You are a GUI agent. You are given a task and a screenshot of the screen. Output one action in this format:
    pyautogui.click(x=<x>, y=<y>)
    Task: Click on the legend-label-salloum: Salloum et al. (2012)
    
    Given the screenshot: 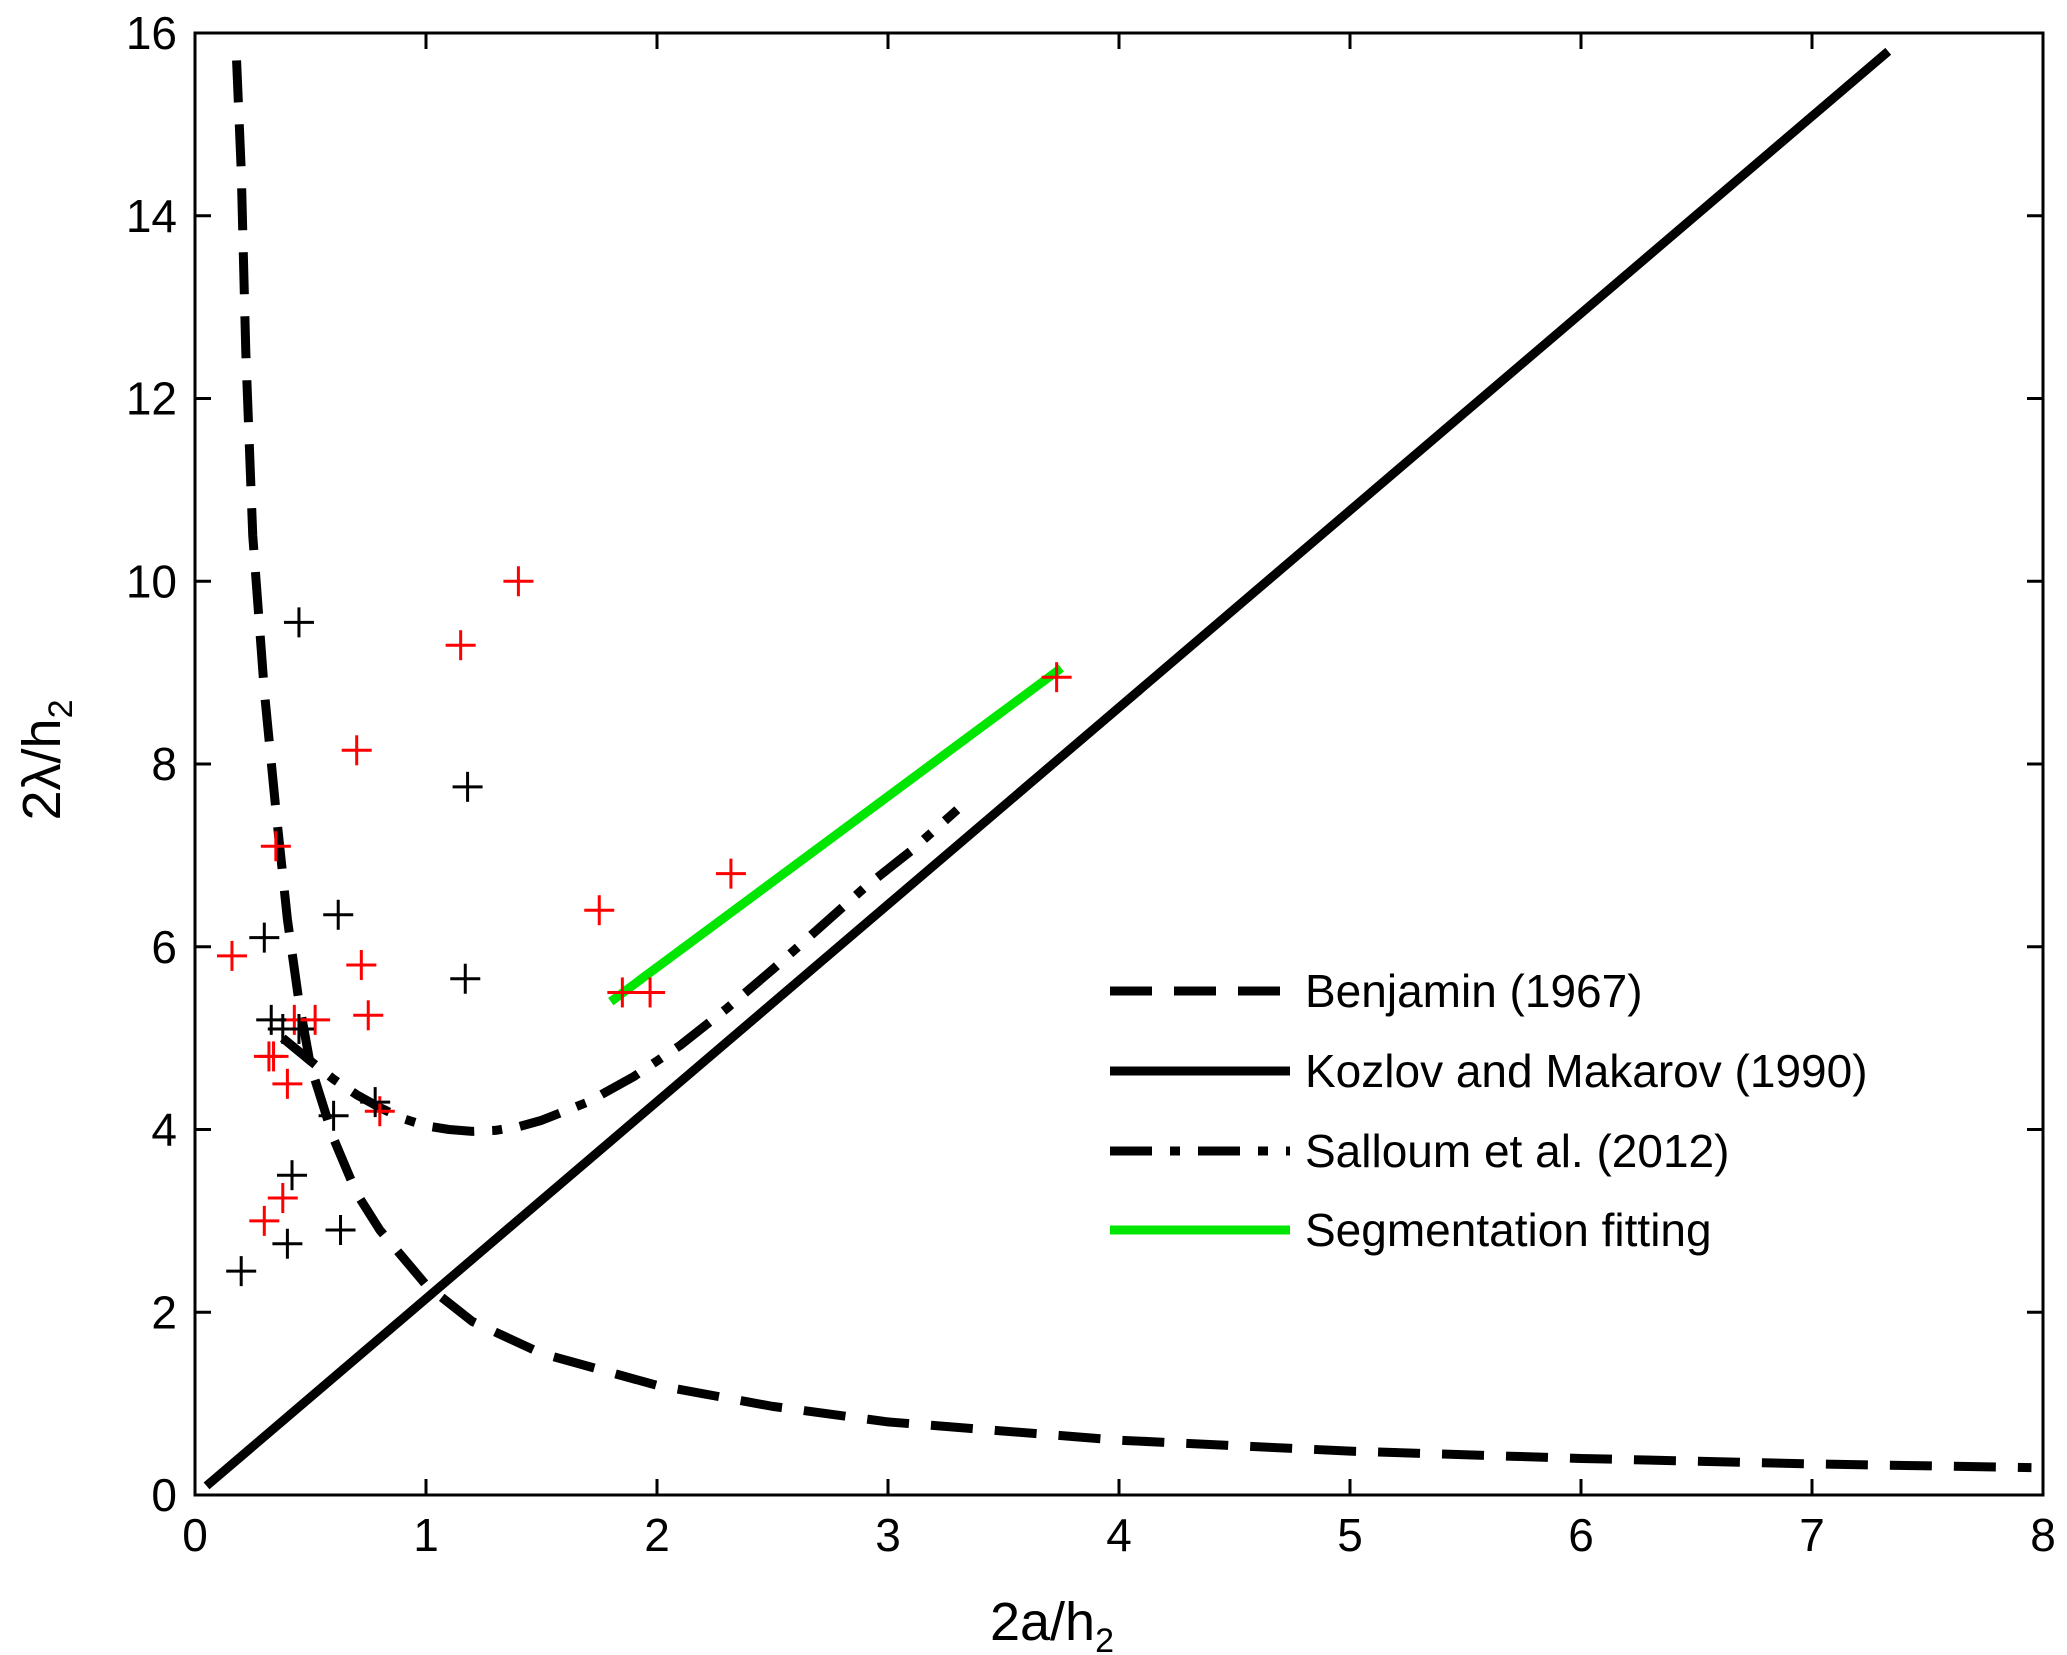 What is the action you would take?
    pyautogui.click(x=1517, y=1151)
    